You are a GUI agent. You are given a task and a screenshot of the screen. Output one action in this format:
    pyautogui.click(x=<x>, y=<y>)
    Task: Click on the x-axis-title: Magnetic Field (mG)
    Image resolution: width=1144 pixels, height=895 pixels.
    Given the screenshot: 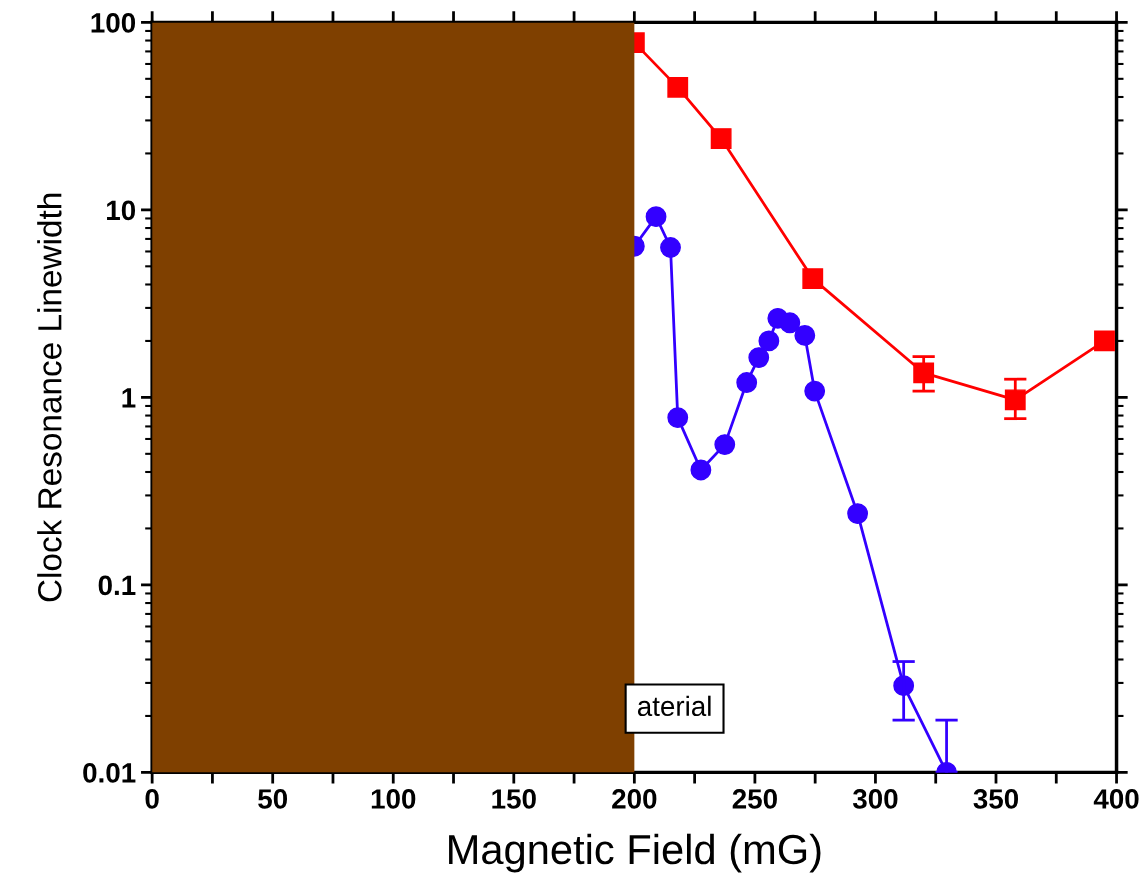 What is the action you would take?
    pyautogui.click(x=635, y=853)
    